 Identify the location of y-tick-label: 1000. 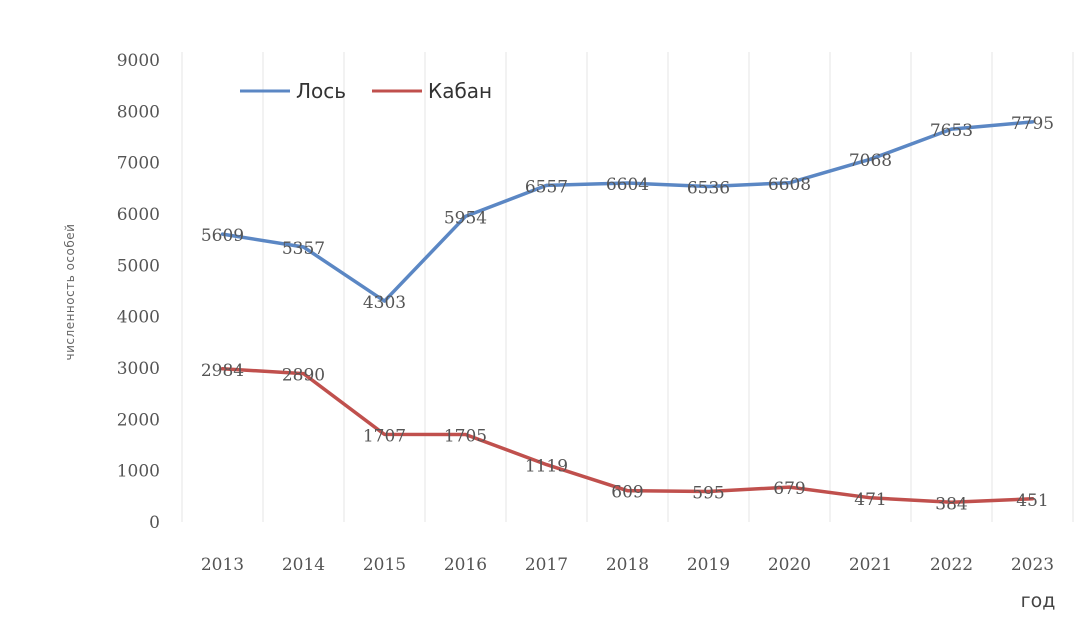
(138, 472).